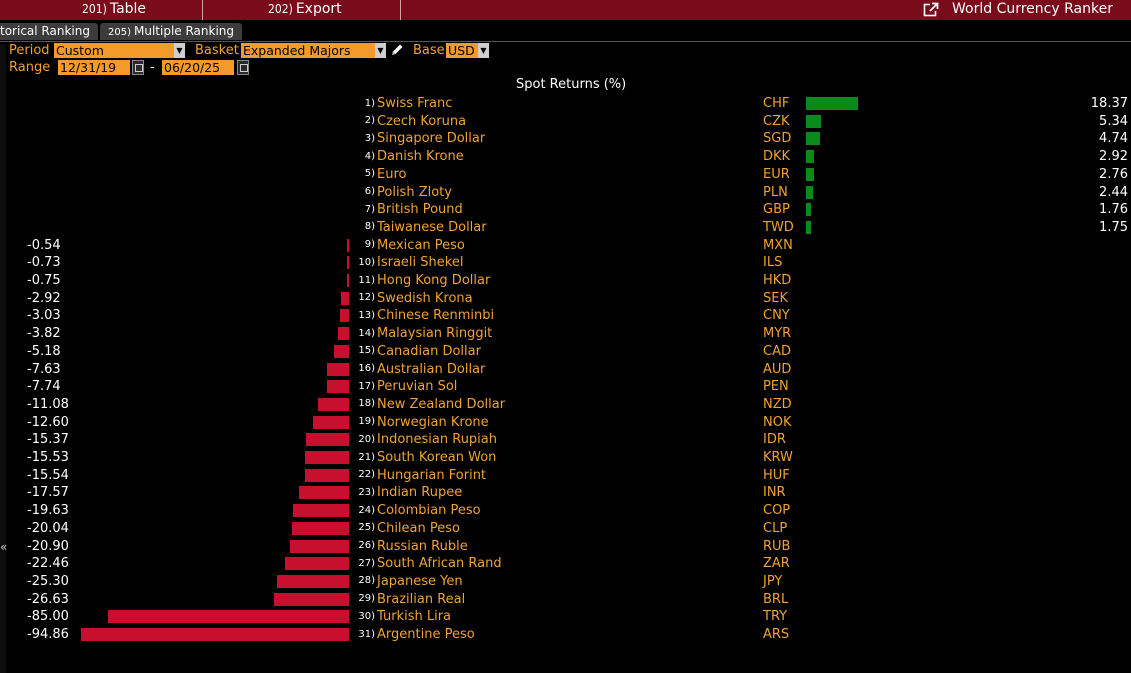 Image resolution: width=1131 pixels, height=673 pixels. What do you see at coordinates (366, 616) in the screenshot?
I see `rank-number: 30)` at bounding box center [366, 616].